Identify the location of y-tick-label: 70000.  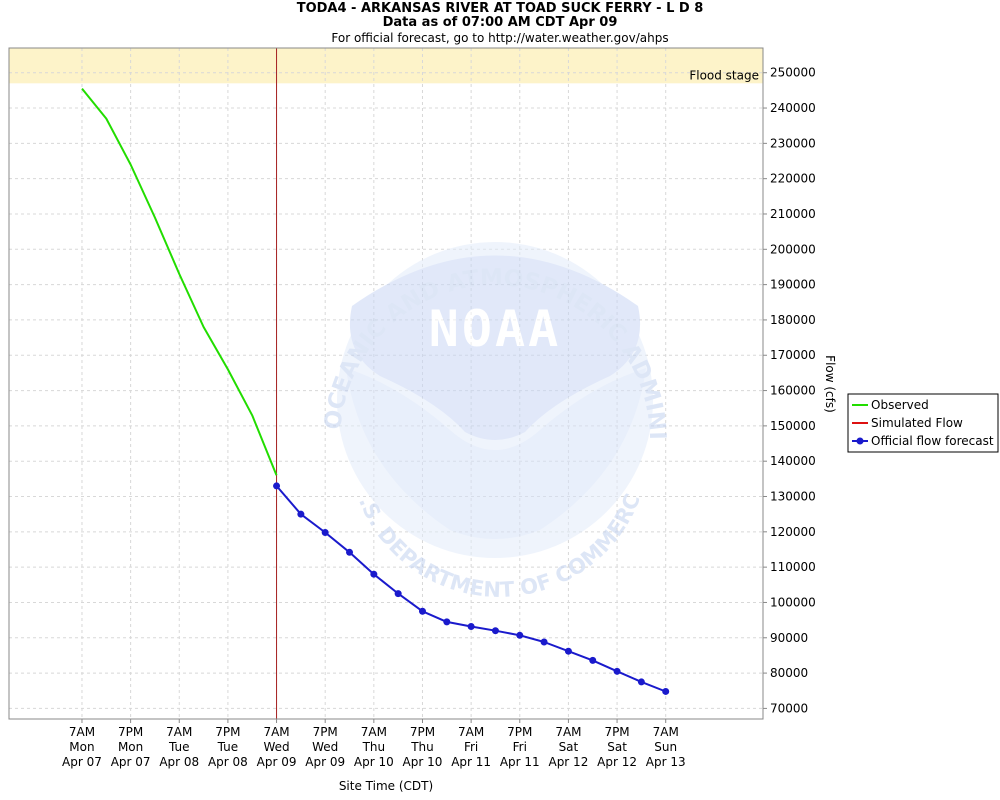
(789, 708).